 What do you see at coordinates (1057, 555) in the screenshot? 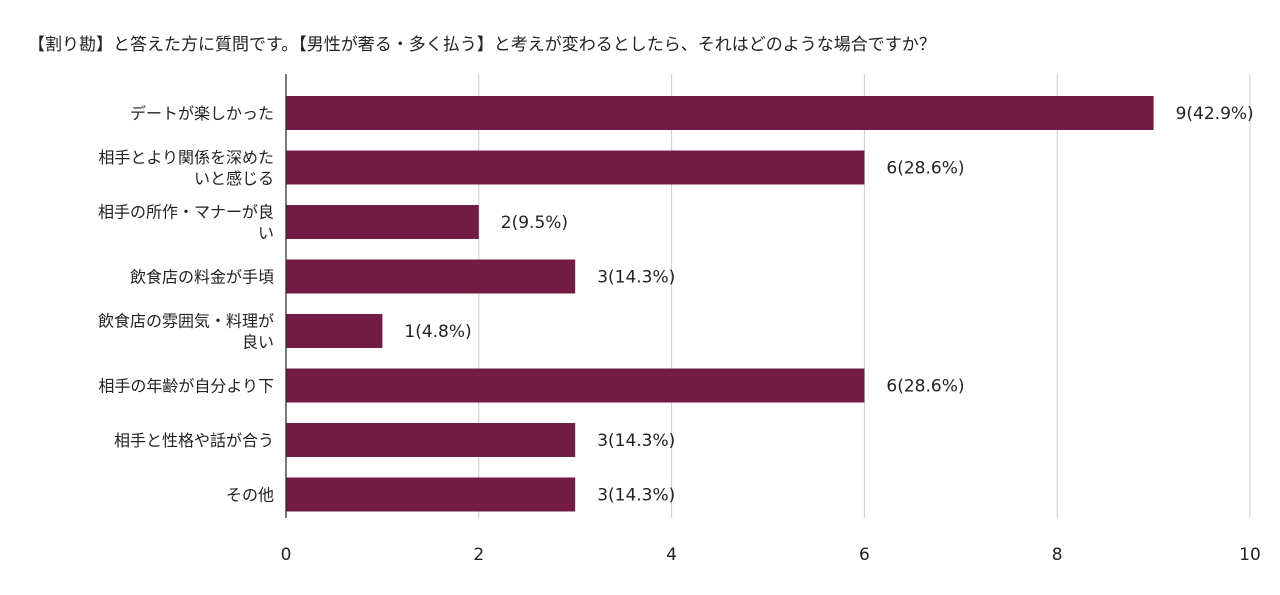
I see `x-tick-label-8: 8` at bounding box center [1057, 555].